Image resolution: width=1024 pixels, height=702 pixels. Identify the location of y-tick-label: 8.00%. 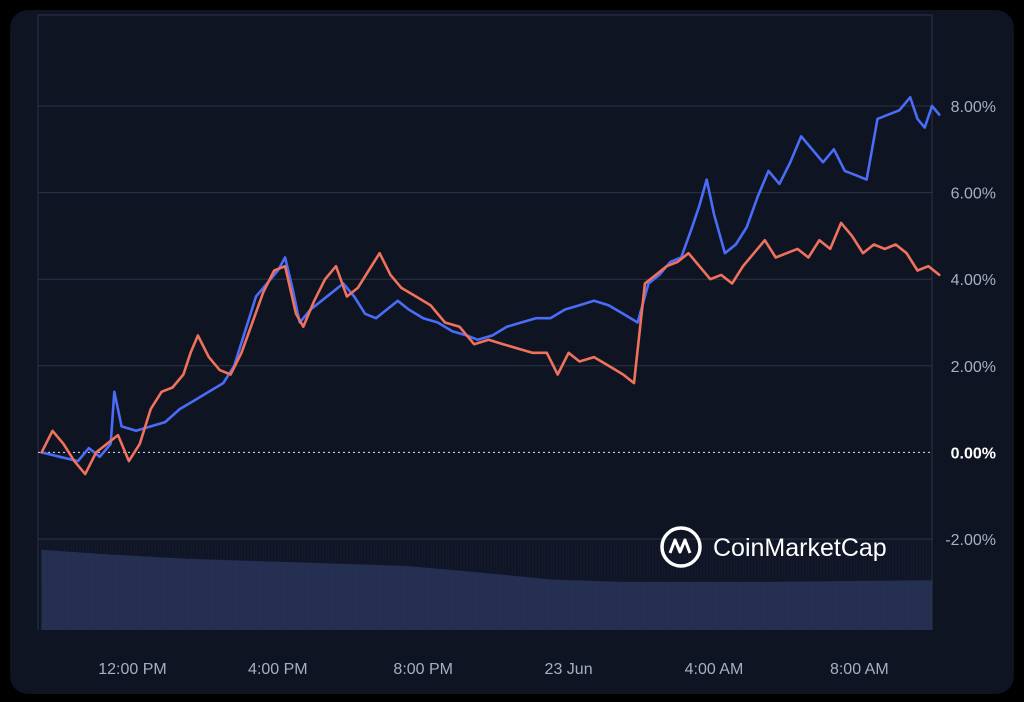
(973, 107).